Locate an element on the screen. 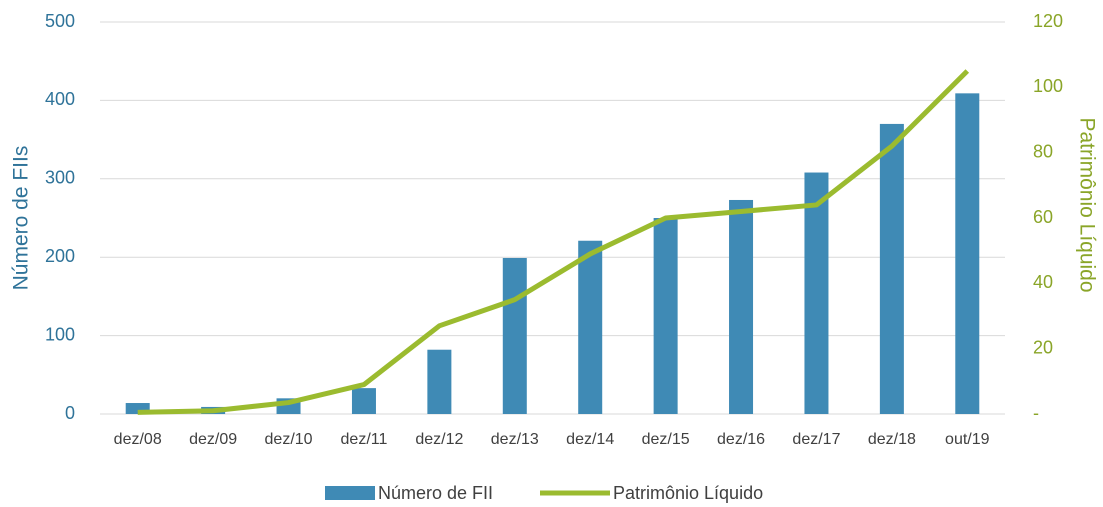 Image resolution: width=1103 pixels, height=507 pixels. y-tick-label: 0 is located at coordinates (70, 413).